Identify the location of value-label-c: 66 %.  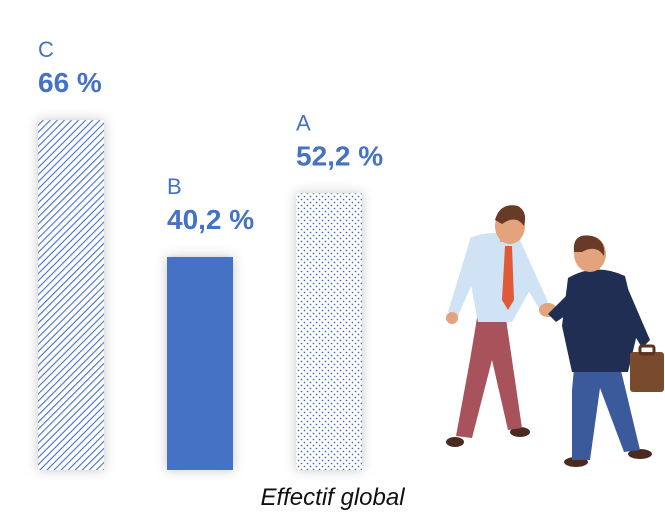
(70, 82).